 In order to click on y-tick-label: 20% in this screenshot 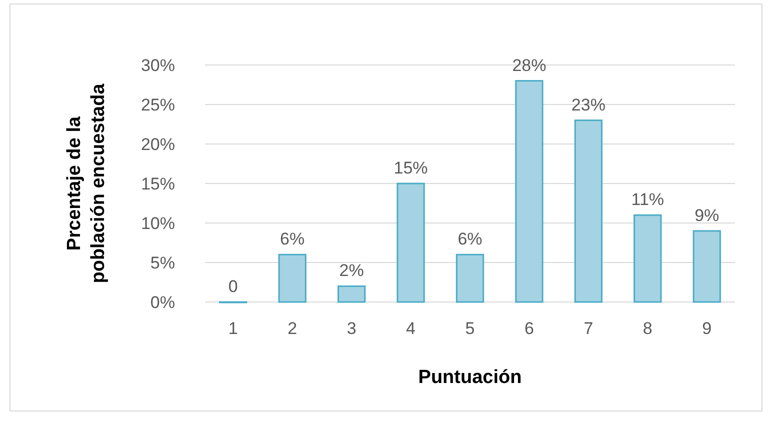, I will do `click(157, 144)`.